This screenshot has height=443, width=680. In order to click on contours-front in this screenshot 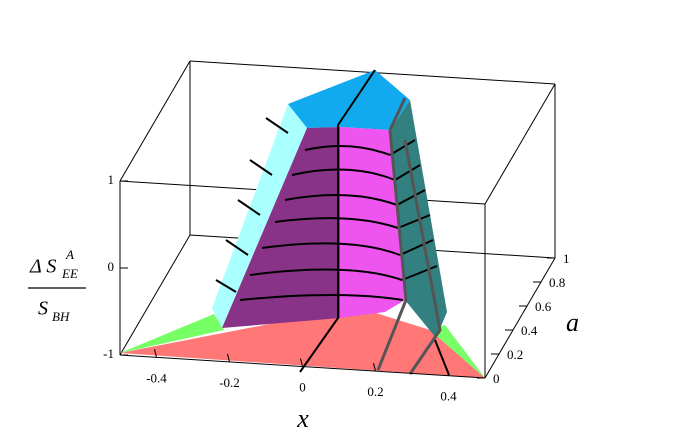, I will do `click(321, 223)`.